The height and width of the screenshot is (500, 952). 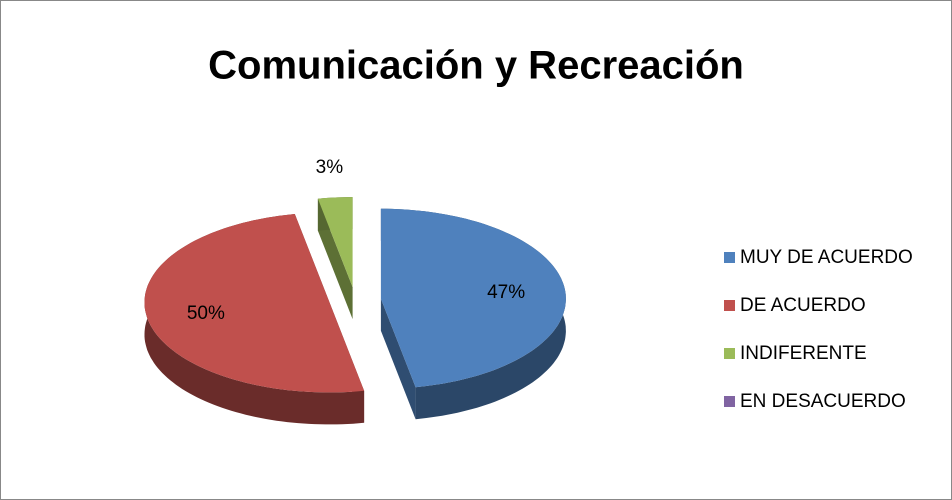 What do you see at coordinates (398, 359) in the screenshot?
I see `slice-side` at bounding box center [398, 359].